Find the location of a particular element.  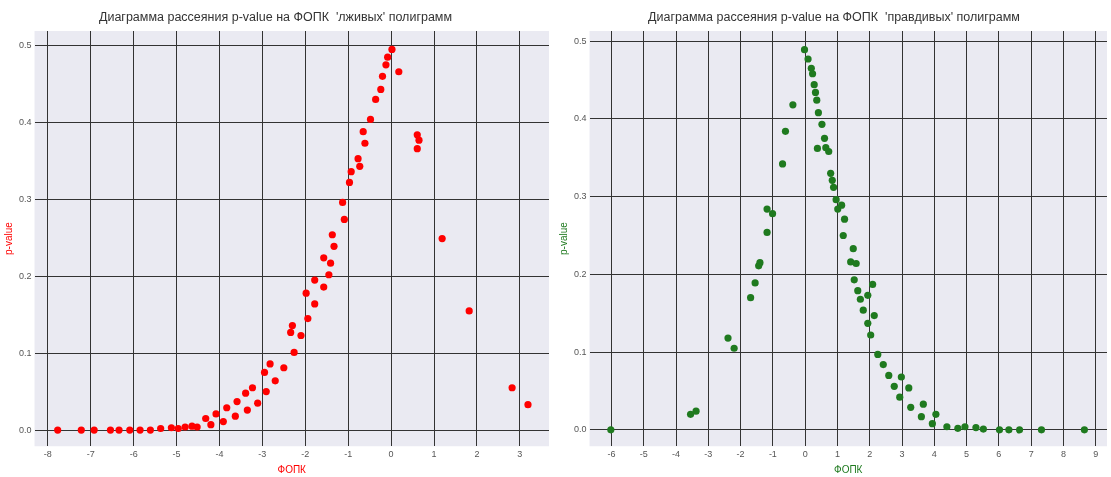

x-tick-label: 5 is located at coordinates (967, 454).